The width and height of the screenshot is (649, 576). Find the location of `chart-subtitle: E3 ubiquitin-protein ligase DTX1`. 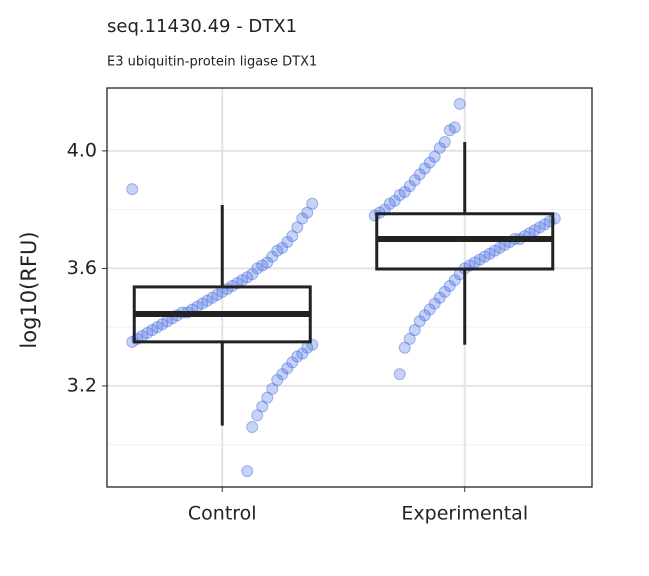

chart-subtitle: E3 ubiquitin-protein ligase DTX1 is located at coordinates (212, 62).